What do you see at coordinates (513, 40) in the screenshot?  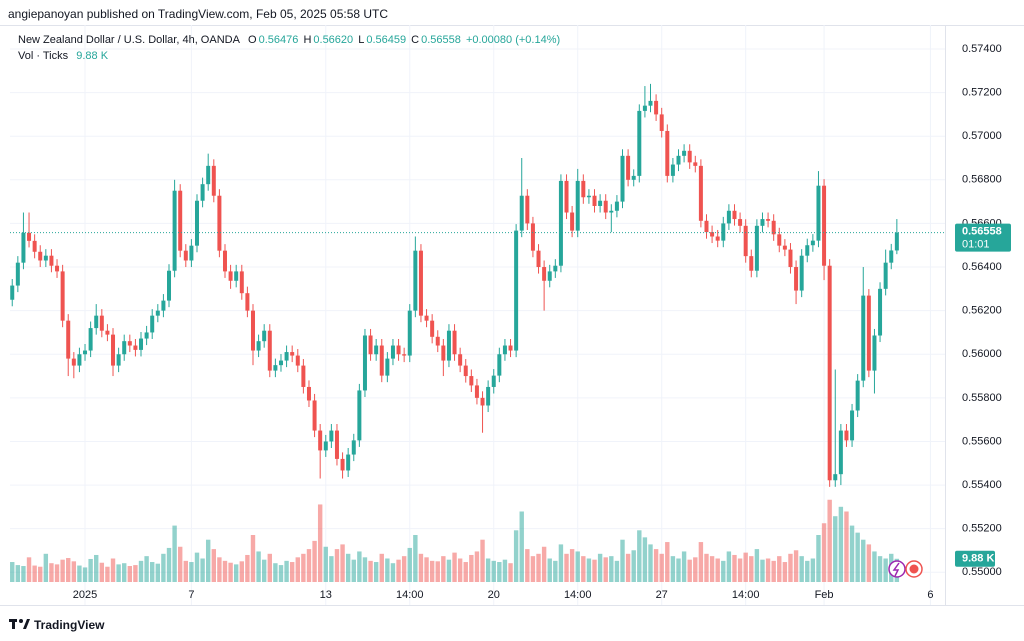 I see `change: +0.00080 (+0.14%)` at bounding box center [513, 40].